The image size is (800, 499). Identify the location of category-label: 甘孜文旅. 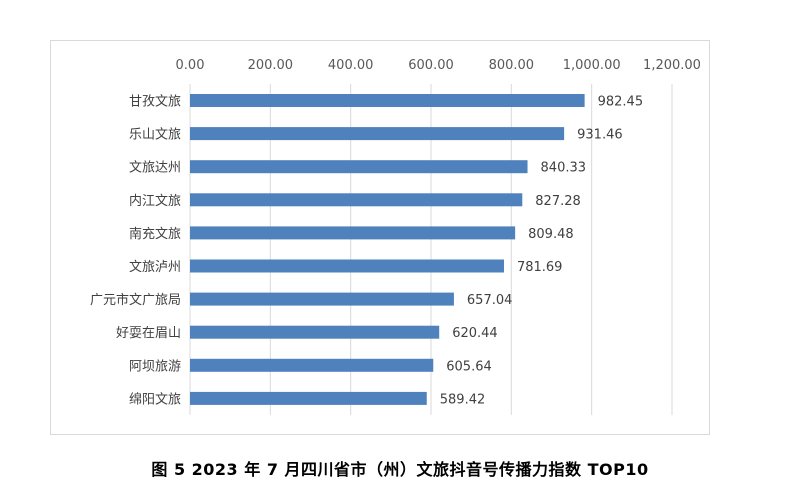
(155, 102).